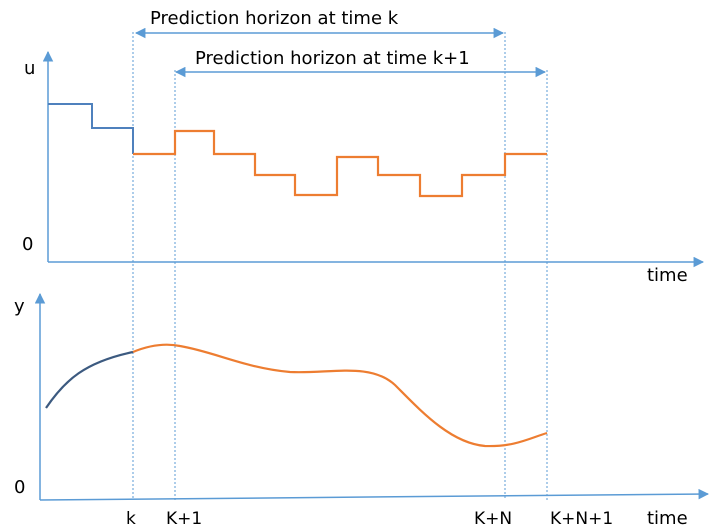 This screenshot has width=711, height=527. What do you see at coordinates (332, 58) in the screenshot?
I see `horizon-k1-label: Prediction horizon at time k+1` at bounding box center [332, 58].